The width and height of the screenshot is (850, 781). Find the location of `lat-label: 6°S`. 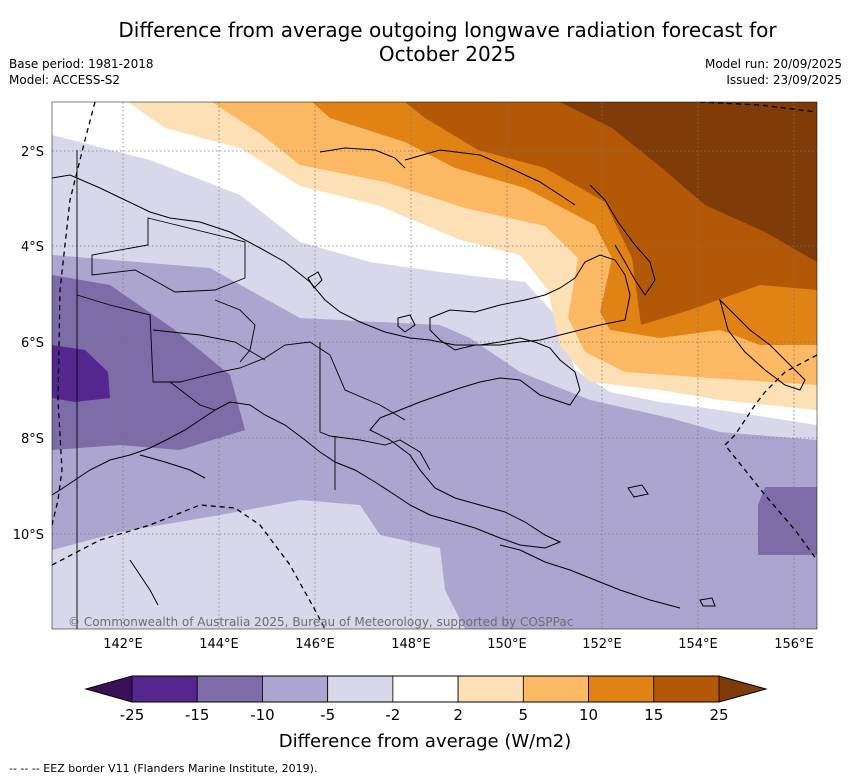

lat-label: 6°S is located at coordinates (32, 343).